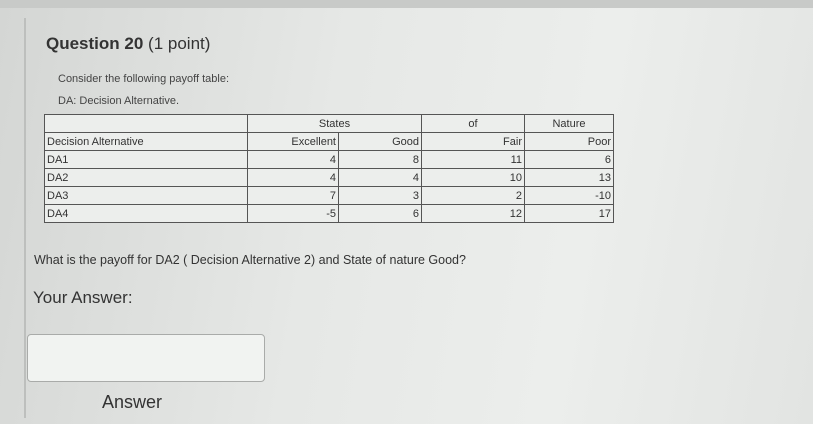 The width and height of the screenshot is (813, 424). Describe the element at coordinates (569, 195) in the screenshot. I see `payoff-cell: -10` at that location.